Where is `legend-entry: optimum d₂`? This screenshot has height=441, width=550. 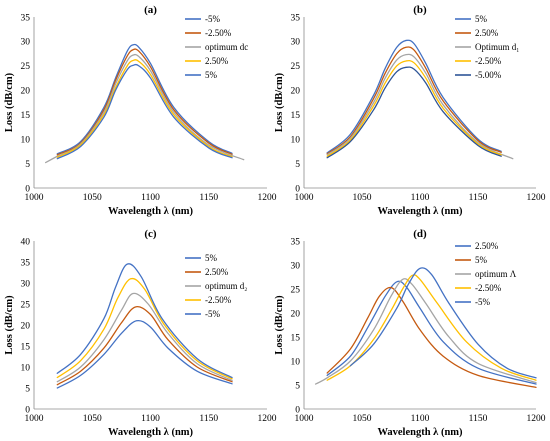 legend-entry: optimum d₂ is located at coordinates (226, 286).